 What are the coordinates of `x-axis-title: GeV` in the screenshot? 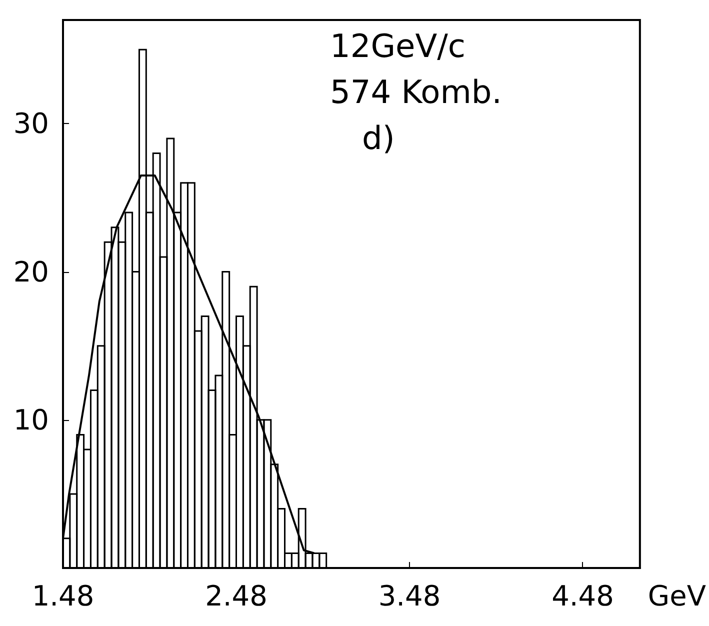 It's located at (677, 596).